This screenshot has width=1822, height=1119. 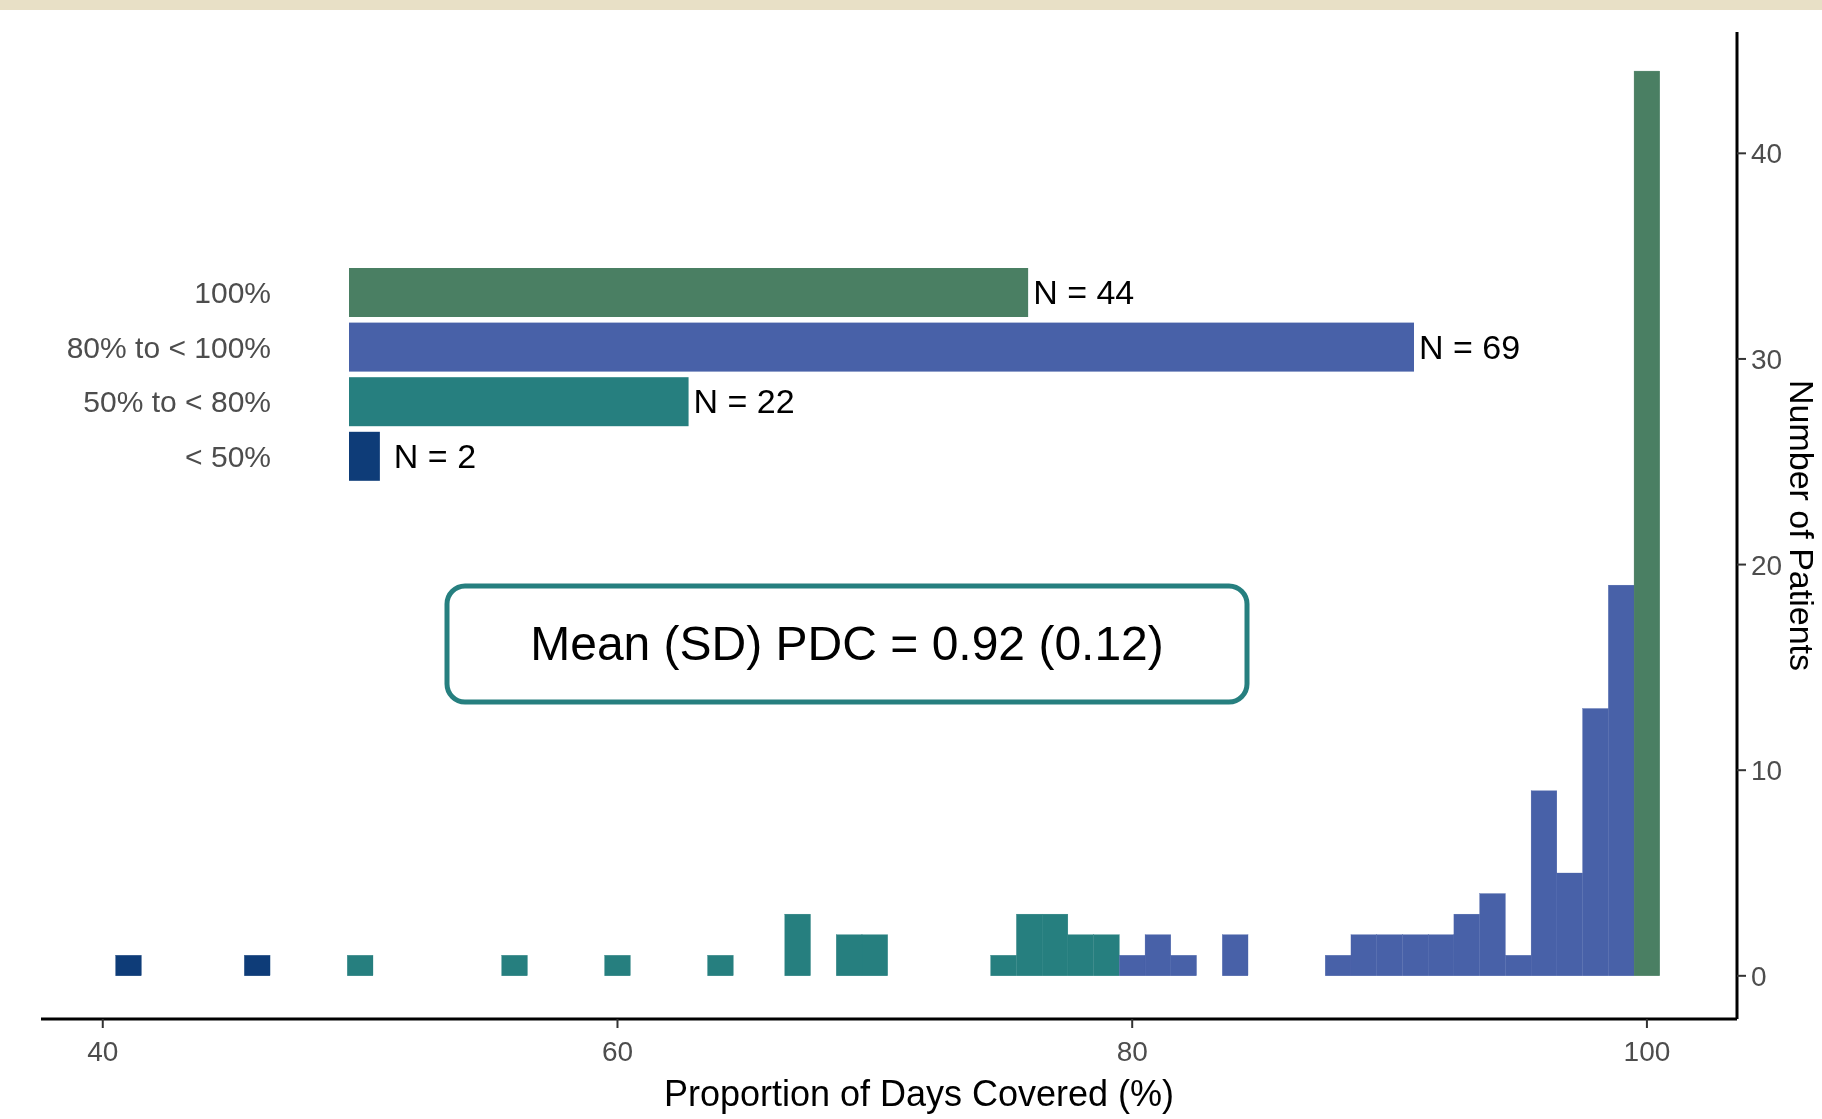 I want to click on y-tick-label: 80% to < 100%, so click(x=168, y=347).